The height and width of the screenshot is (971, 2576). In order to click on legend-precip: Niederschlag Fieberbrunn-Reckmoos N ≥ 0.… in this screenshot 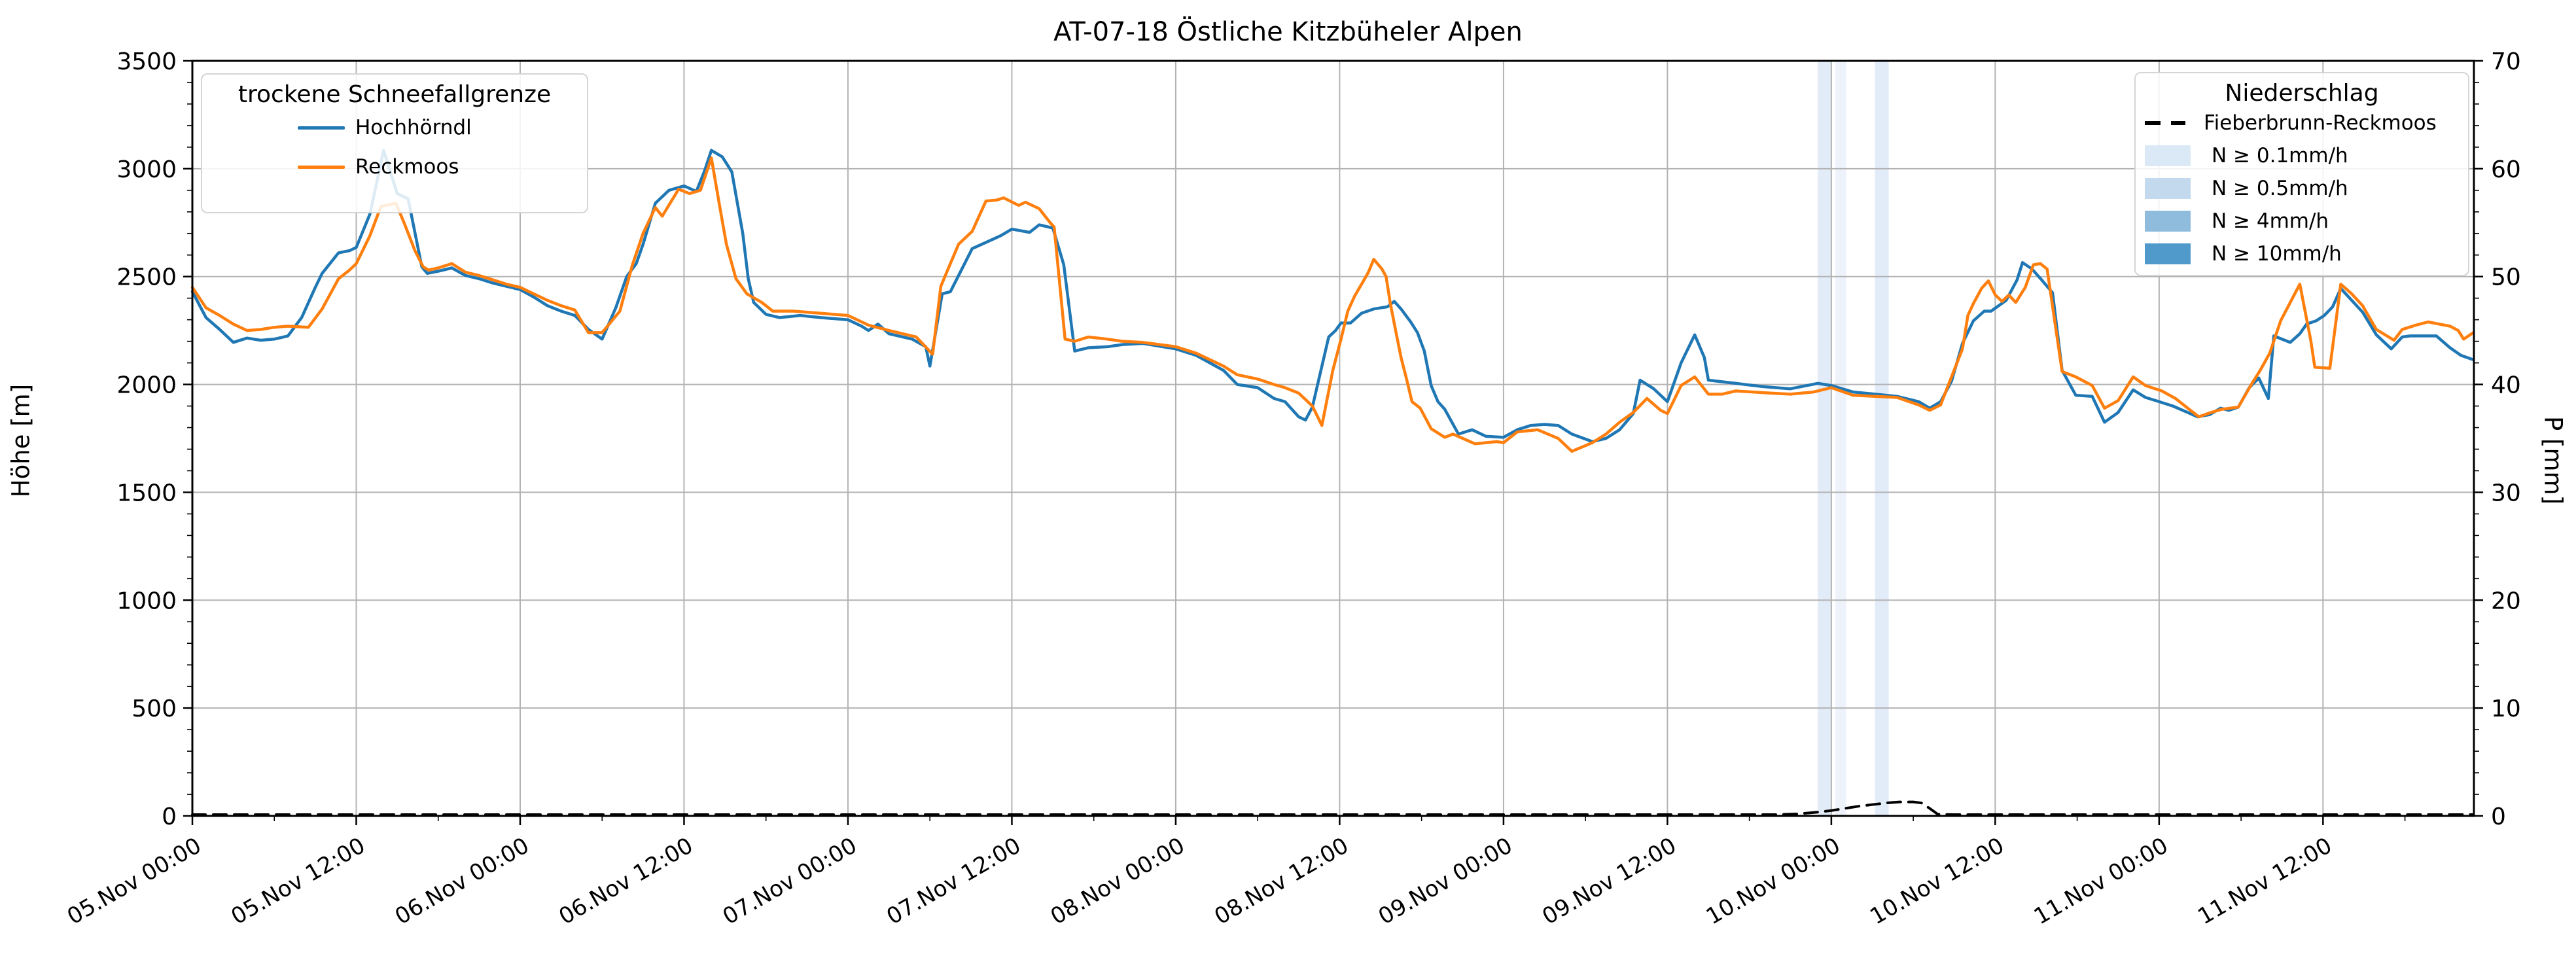, I will do `click(2301, 174)`.